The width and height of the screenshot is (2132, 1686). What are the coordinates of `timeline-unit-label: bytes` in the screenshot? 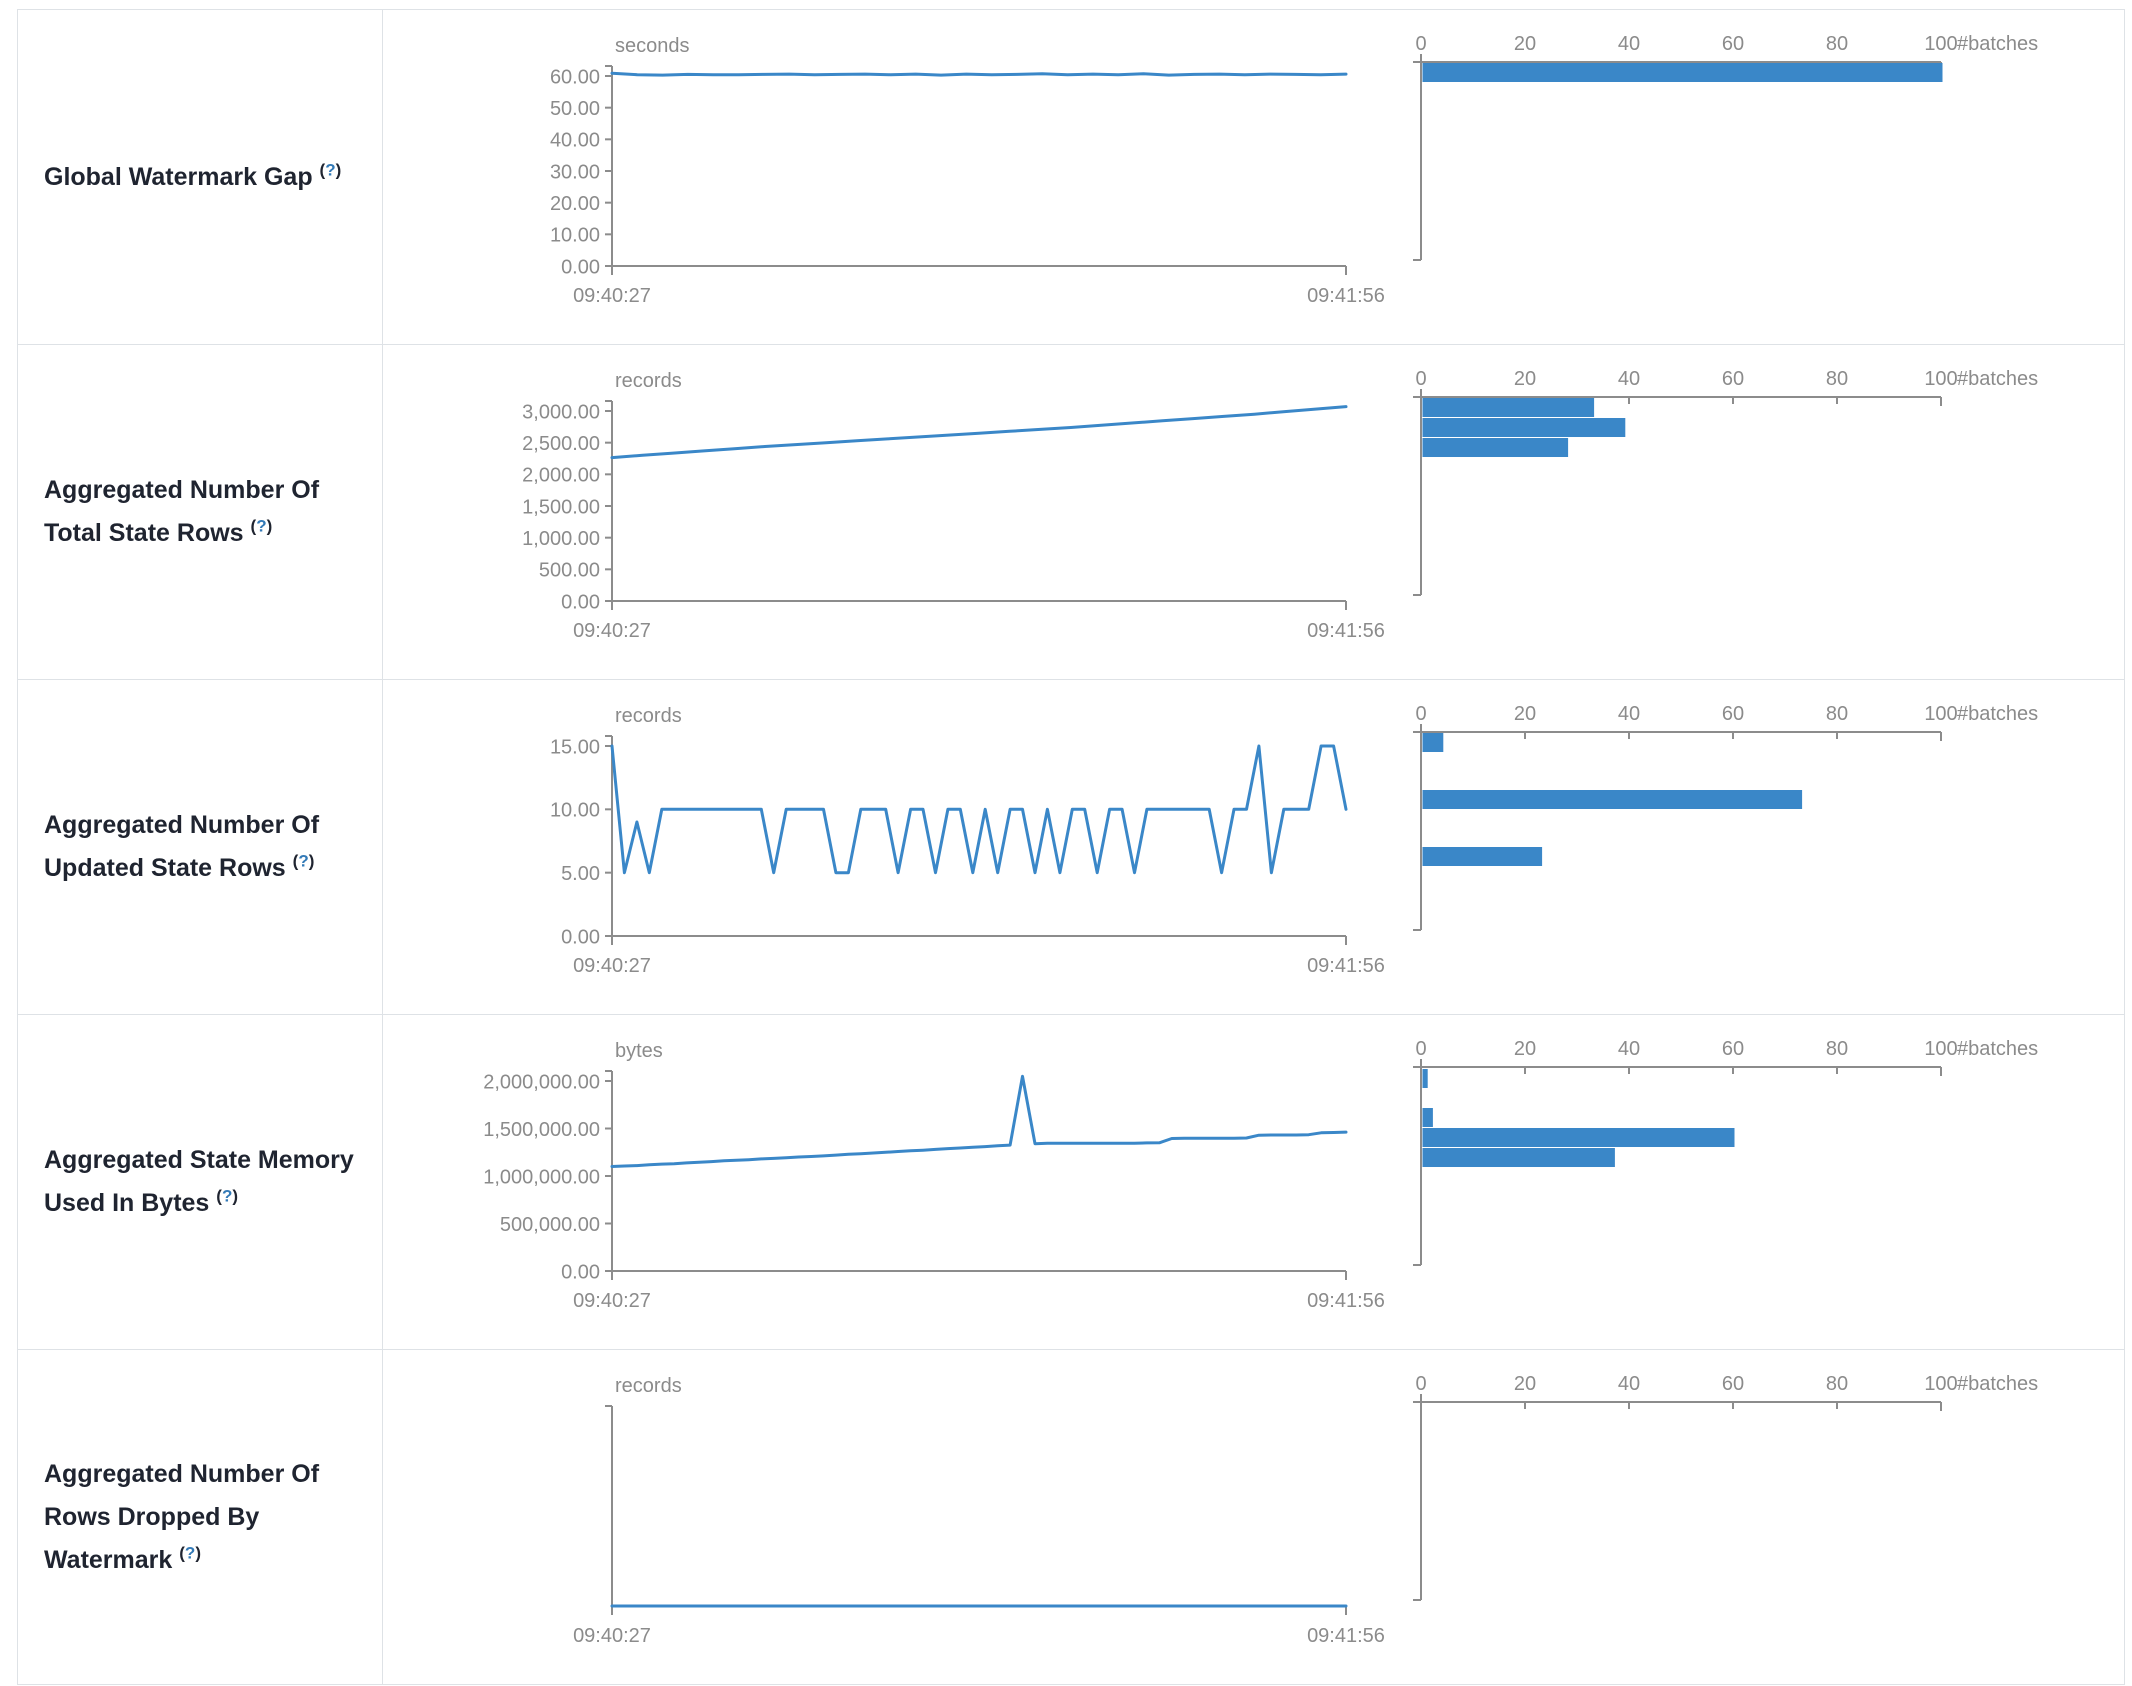 It's located at (639, 1051).